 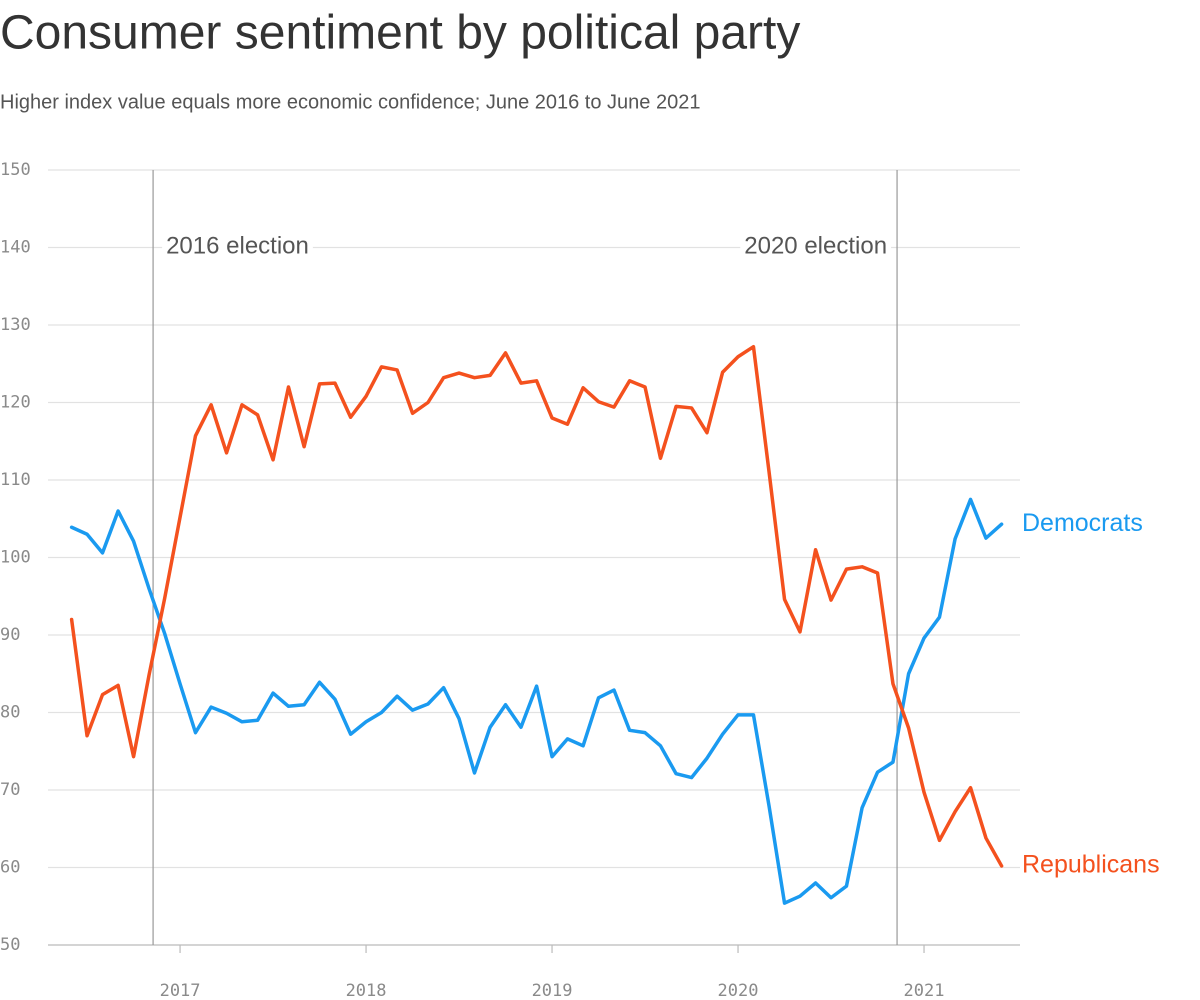 What do you see at coordinates (1091, 865) in the screenshot?
I see `series-label: Republicans` at bounding box center [1091, 865].